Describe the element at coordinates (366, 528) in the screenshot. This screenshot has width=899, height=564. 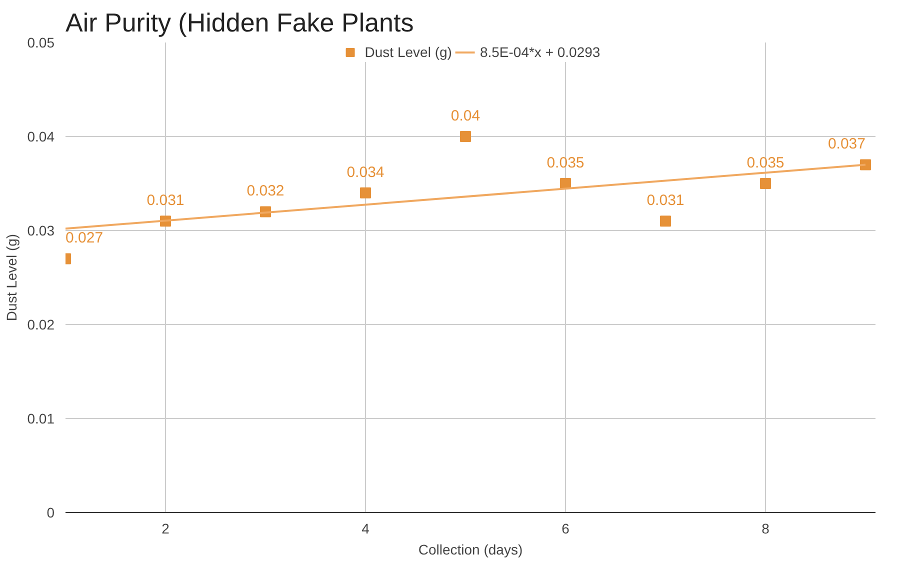
I see `x-tick-label: 4` at that location.